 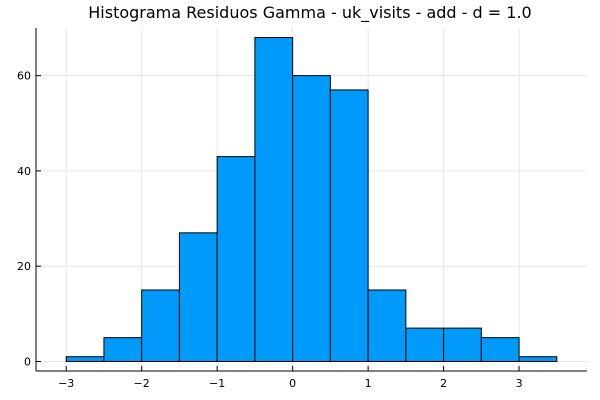 What do you see at coordinates (24, 76) in the screenshot?
I see `y-tick-label: 60` at bounding box center [24, 76].